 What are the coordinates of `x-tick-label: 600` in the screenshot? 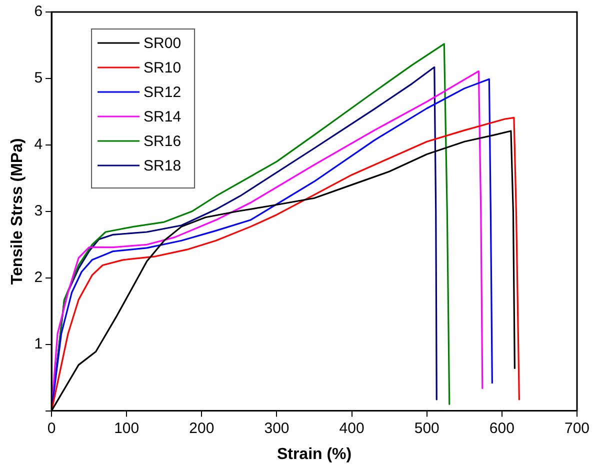 It's located at (501, 428).